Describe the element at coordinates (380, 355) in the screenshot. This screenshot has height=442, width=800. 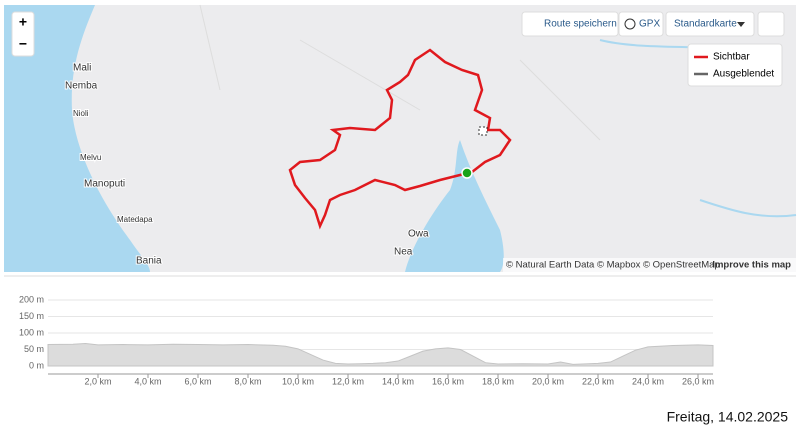
I see `elevation-area` at that location.